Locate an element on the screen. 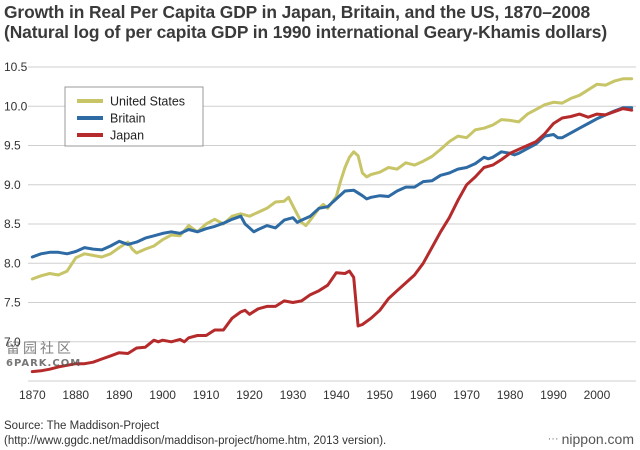  watermark: 留园社区 6PARK.COM is located at coordinates (43, 355).